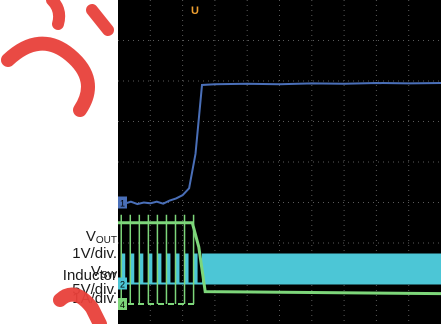 The height and width of the screenshot is (324, 441). What do you see at coordinates (94, 253) in the screenshot?
I see `vout-scale-label: 1V/div.` at bounding box center [94, 253].